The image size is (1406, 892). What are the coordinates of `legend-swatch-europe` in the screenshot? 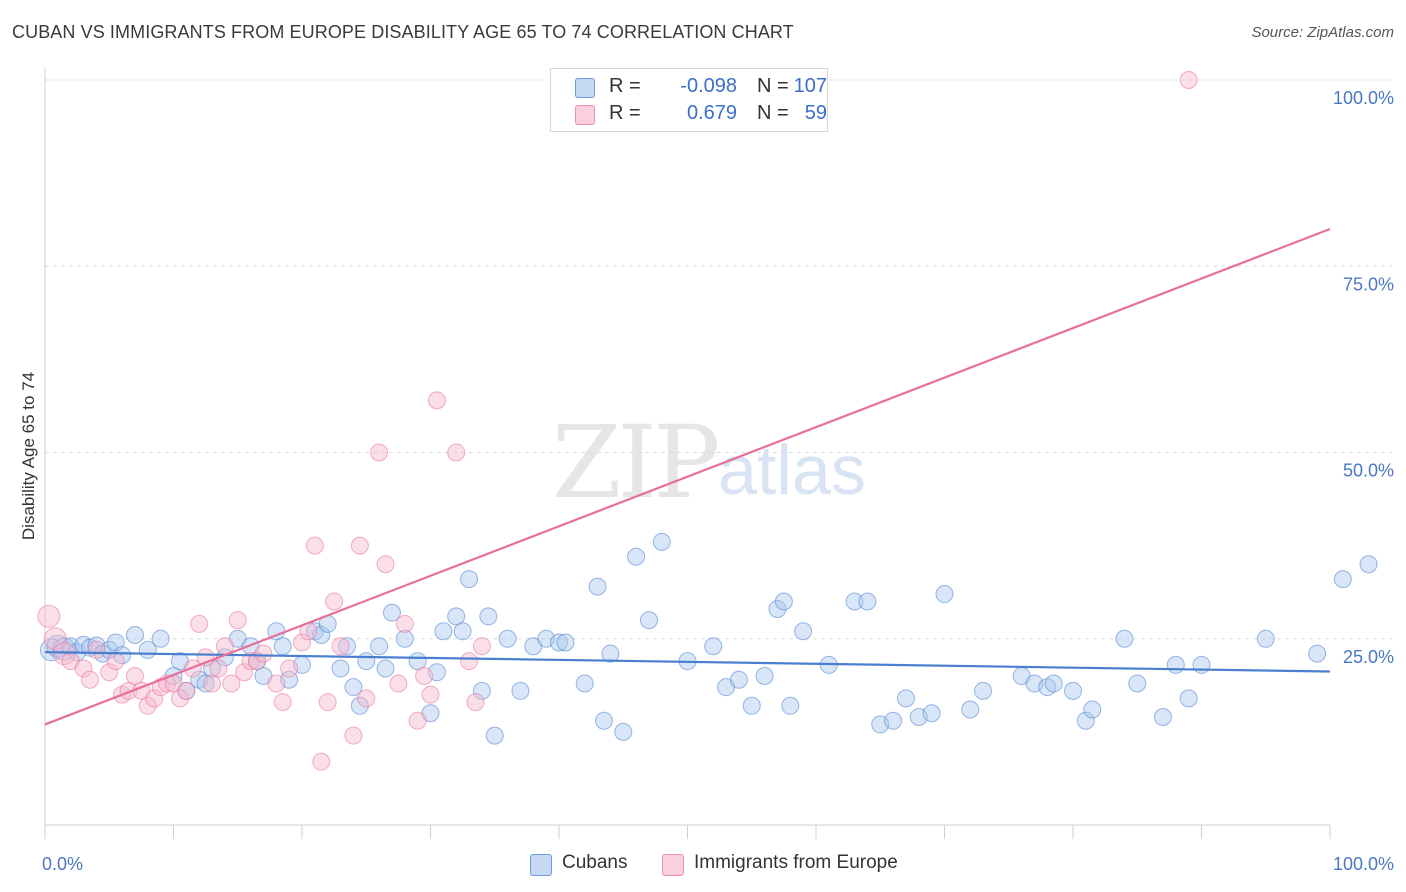 It's located at (673, 865).